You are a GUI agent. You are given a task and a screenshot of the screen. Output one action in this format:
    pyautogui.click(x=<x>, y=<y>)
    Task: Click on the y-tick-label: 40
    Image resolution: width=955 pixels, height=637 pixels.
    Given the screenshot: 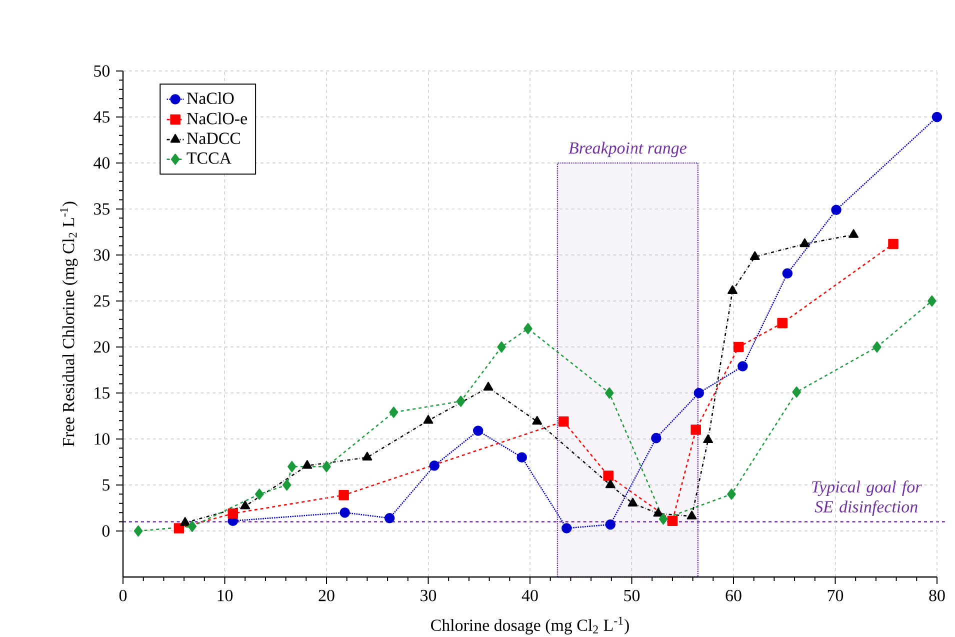 What is the action you would take?
    pyautogui.click(x=102, y=163)
    